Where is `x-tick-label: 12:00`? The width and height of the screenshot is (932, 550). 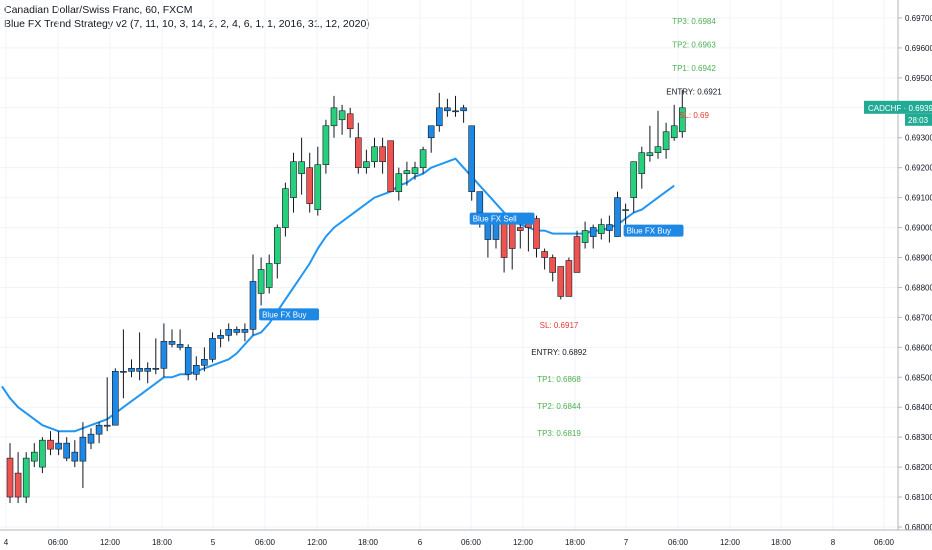 x-tick-label: 12:00 is located at coordinates (317, 542).